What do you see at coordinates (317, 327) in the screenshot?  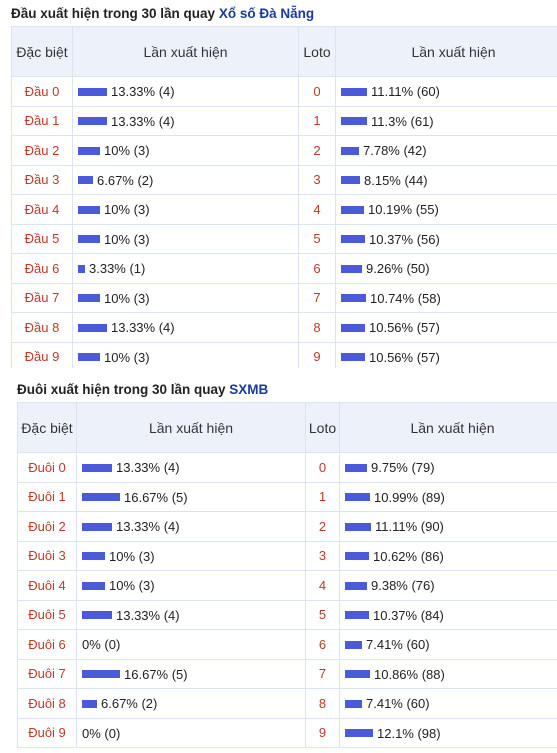 I see `loto-number: 8` at bounding box center [317, 327].